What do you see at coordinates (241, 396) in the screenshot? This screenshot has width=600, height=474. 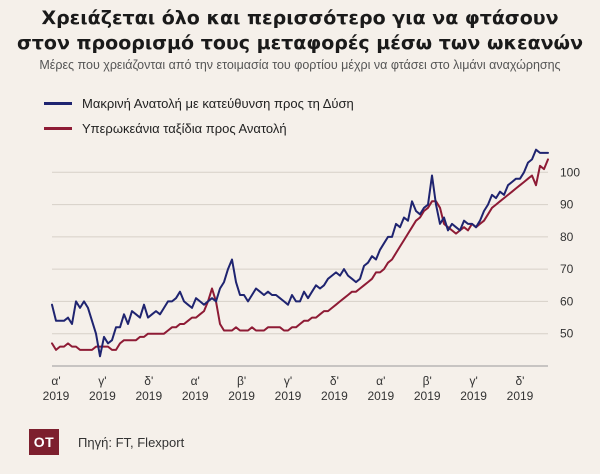 I see `x-tick-label-bottom-4: 2019` at bounding box center [241, 396].